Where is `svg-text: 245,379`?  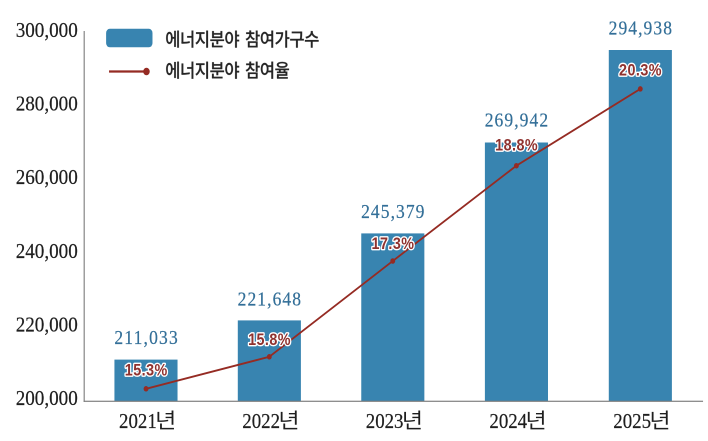
svg-text: 245,379 is located at coordinates (392, 212).